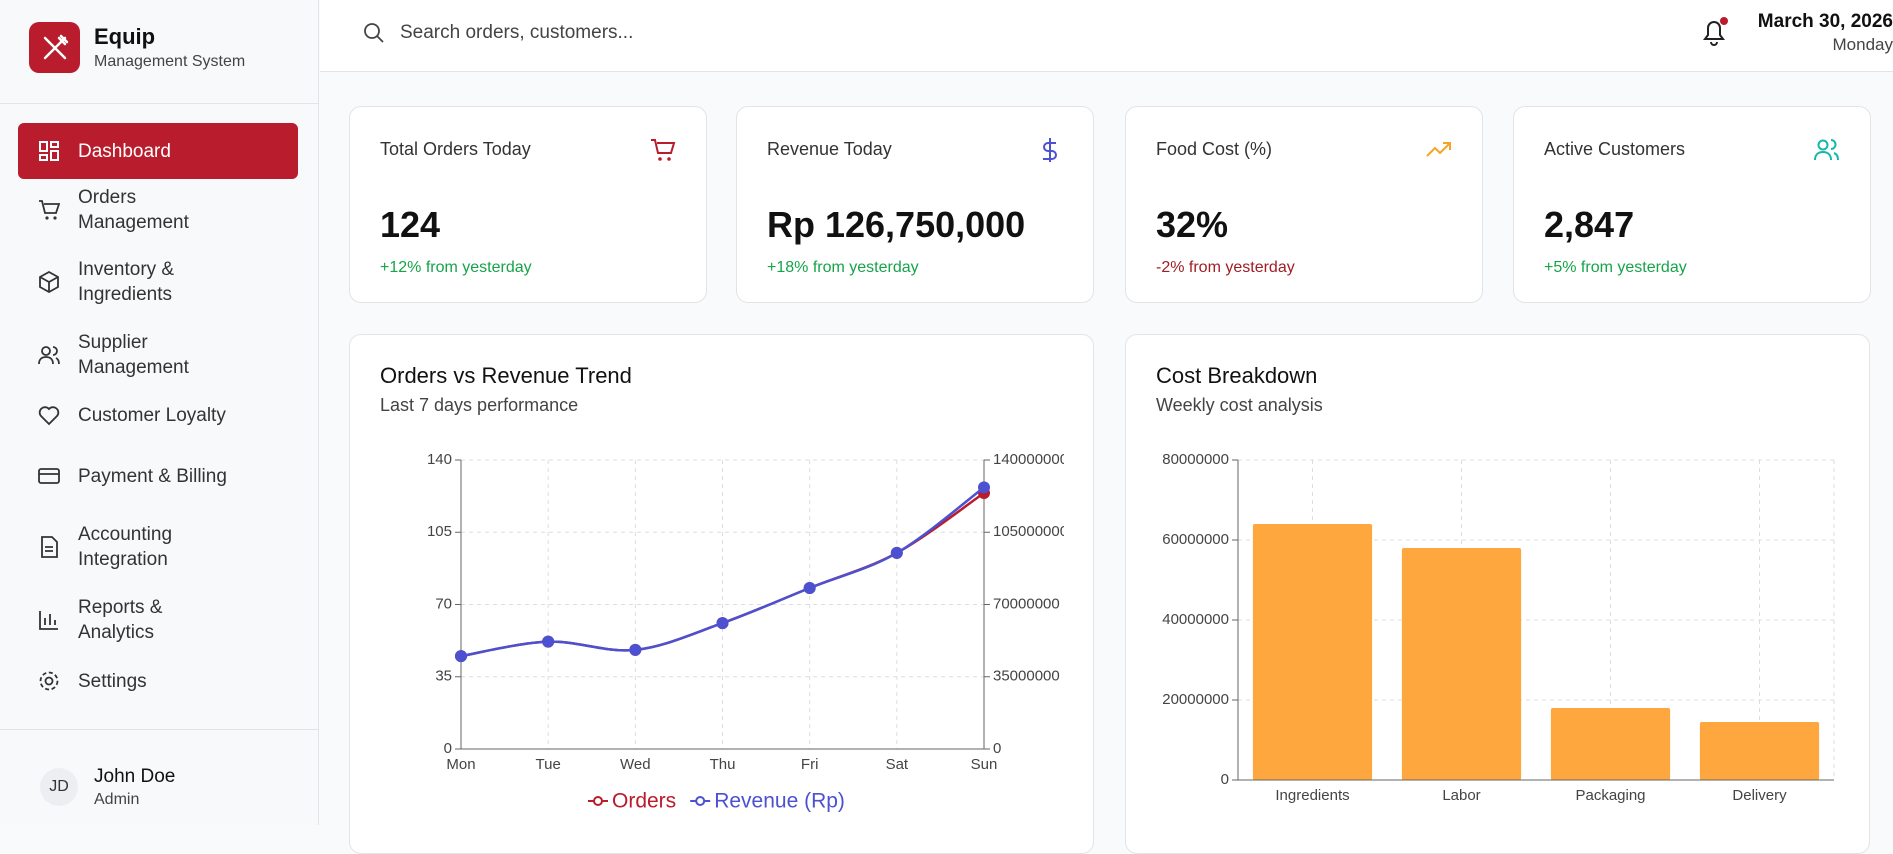 The width and height of the screenshot is (1893, 854). I want to click on nav-item: Reports & Analytics, so click(158, 620).